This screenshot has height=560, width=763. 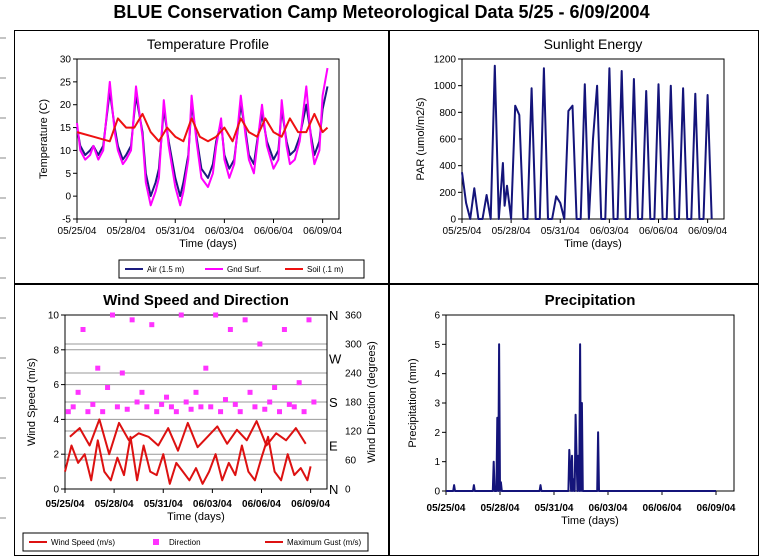 What do you see at coordinates (445, 60) in the screenshot?
I see `y-tick-label: 1200` at bounding box center [445, 60].